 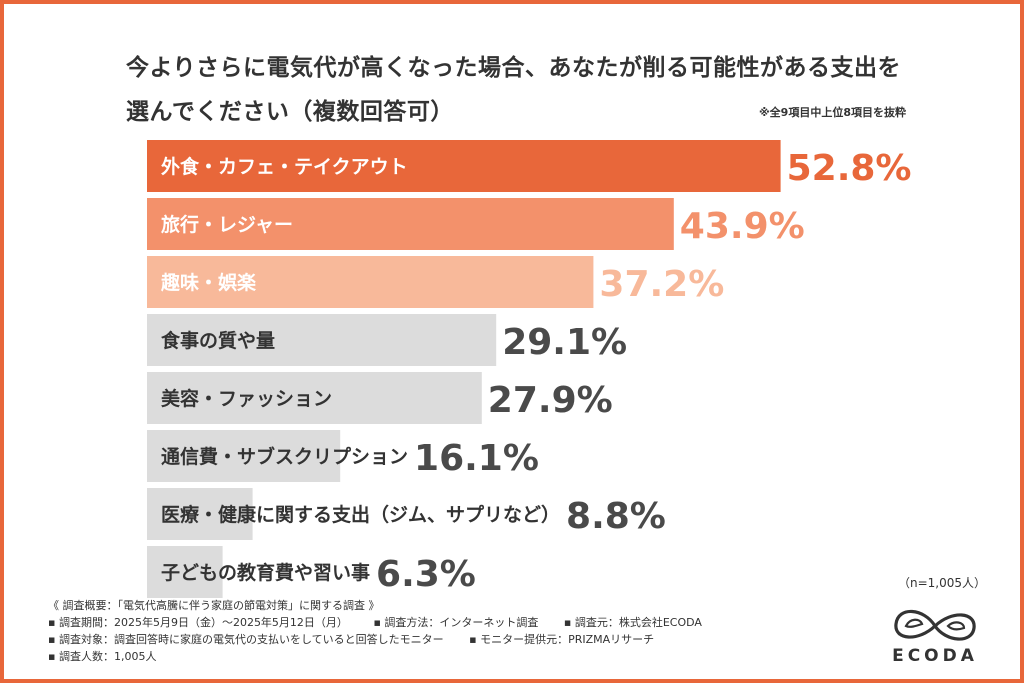 What do you see at coordinates (426, 574) in the screenshot?
I see `value-label: 6.3%` at bounding box center [426, 574].